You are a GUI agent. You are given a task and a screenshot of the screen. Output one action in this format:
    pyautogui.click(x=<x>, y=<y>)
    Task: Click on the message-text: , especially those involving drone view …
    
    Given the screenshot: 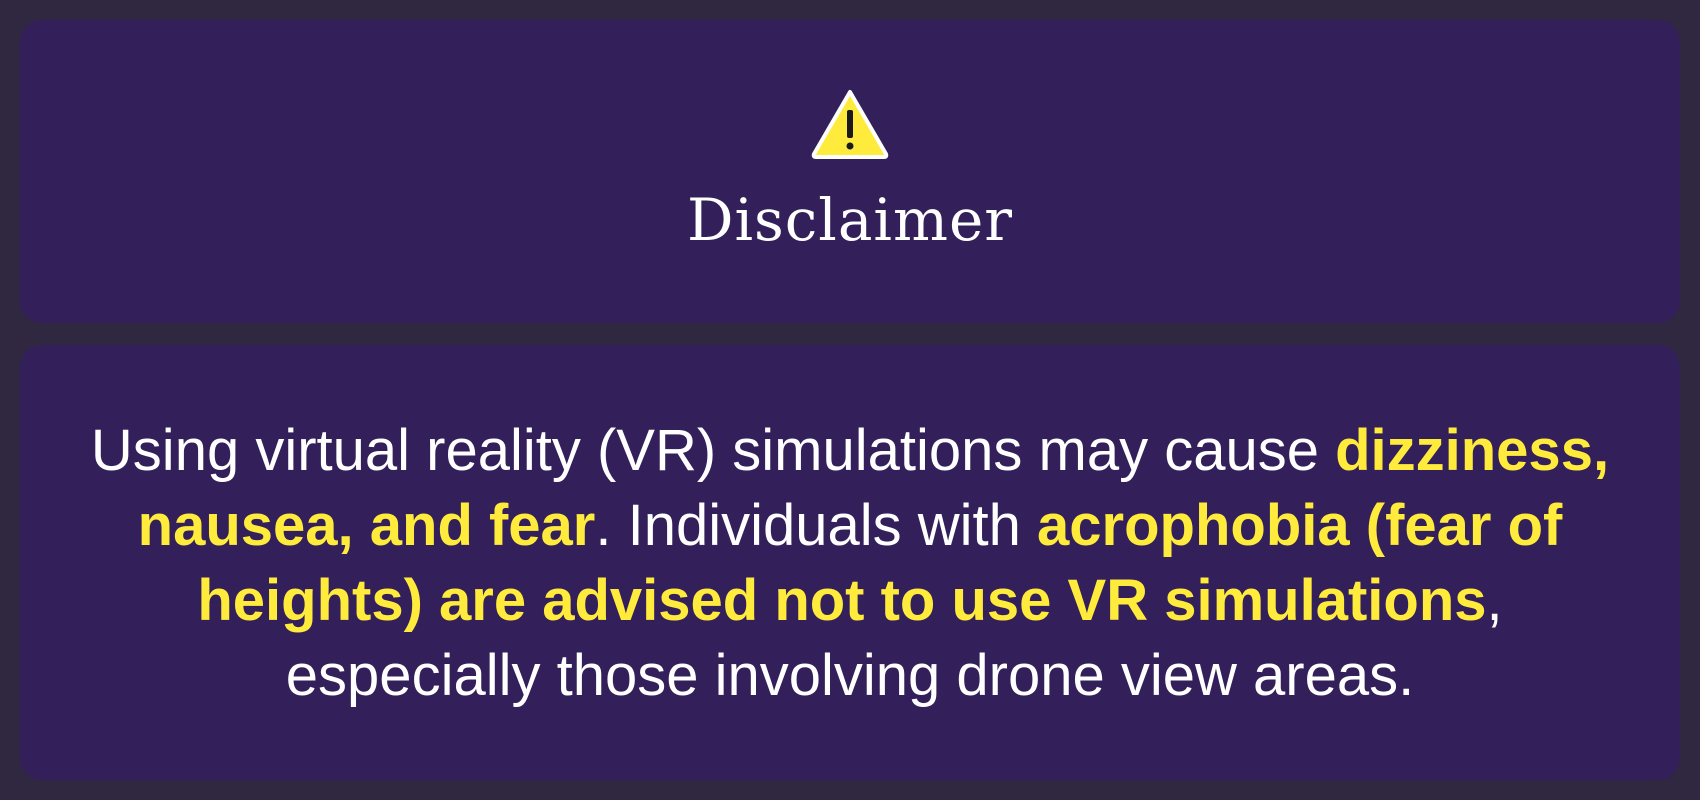 What is the action you would take?
    pyautogui.click(x=894, y=637)
    